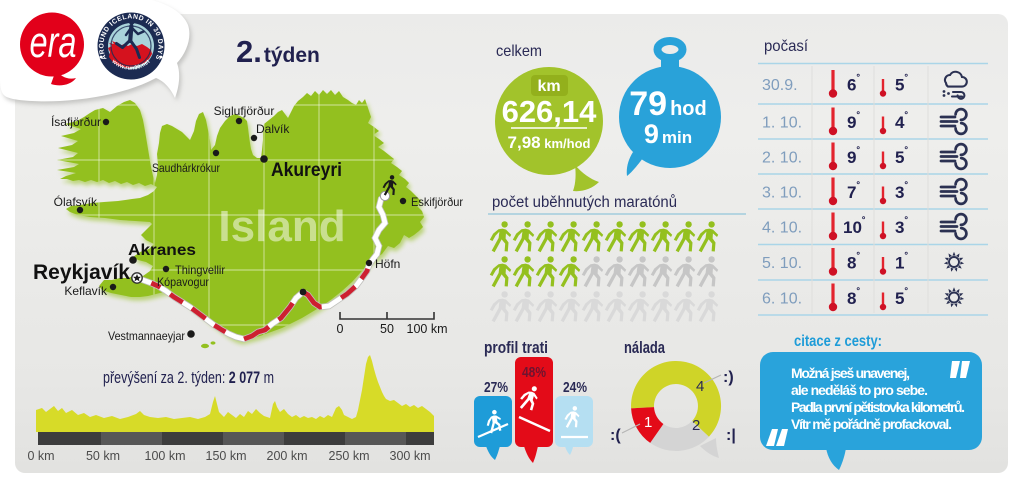  Describe the element at coordinates (782, 123) in the screenshot. I see `svg-text: 1. 10.` at that location.